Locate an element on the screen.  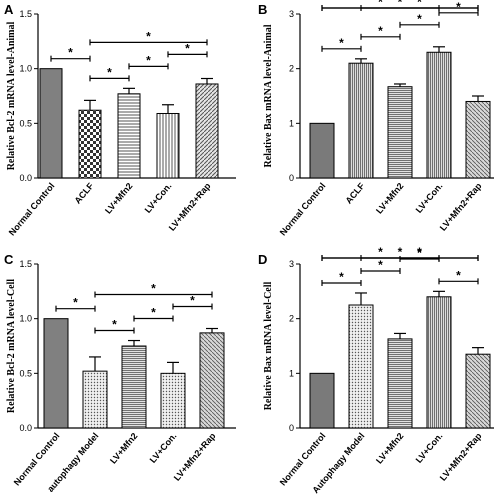
panel-letter: B is located at coordinates (262, 9).